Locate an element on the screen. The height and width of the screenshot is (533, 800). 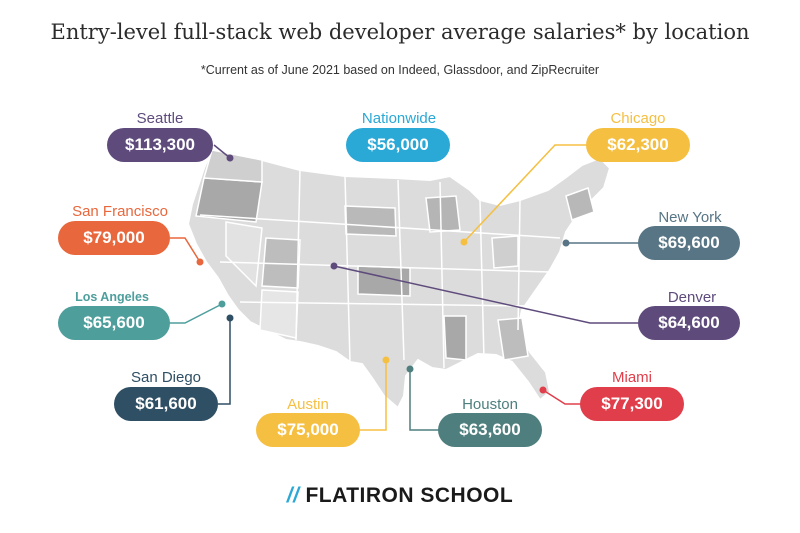
new-england-shape is located at coordinates (580, 204).